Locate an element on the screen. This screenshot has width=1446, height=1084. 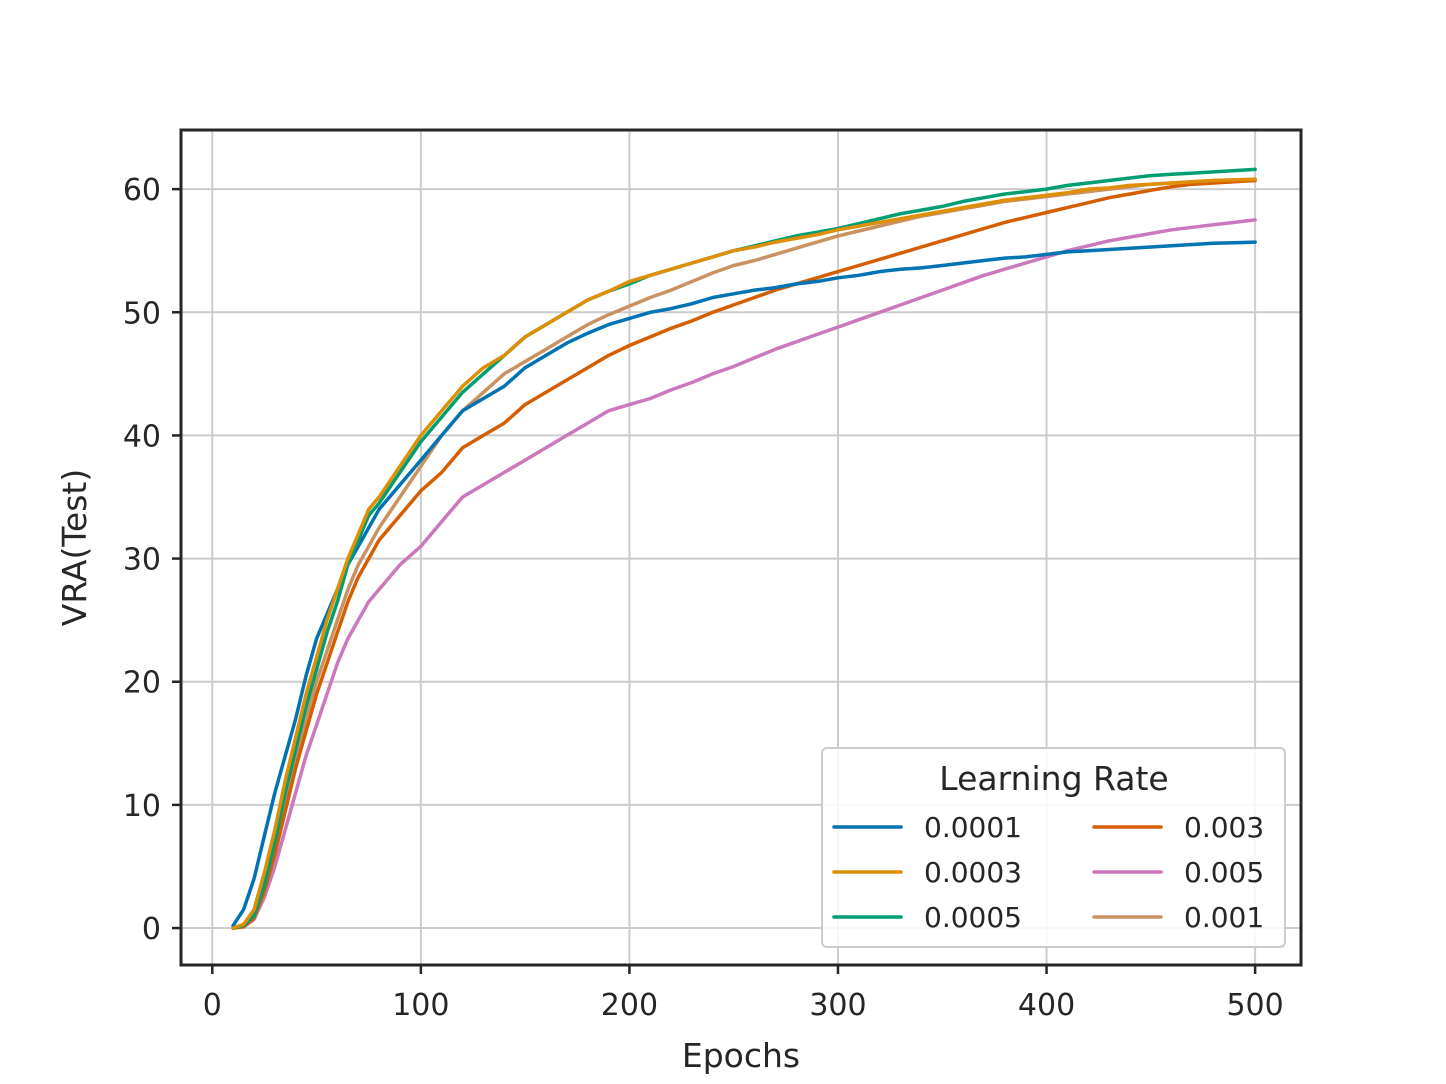
legend-label: 0.001 is located at coordinates (1224, 917).